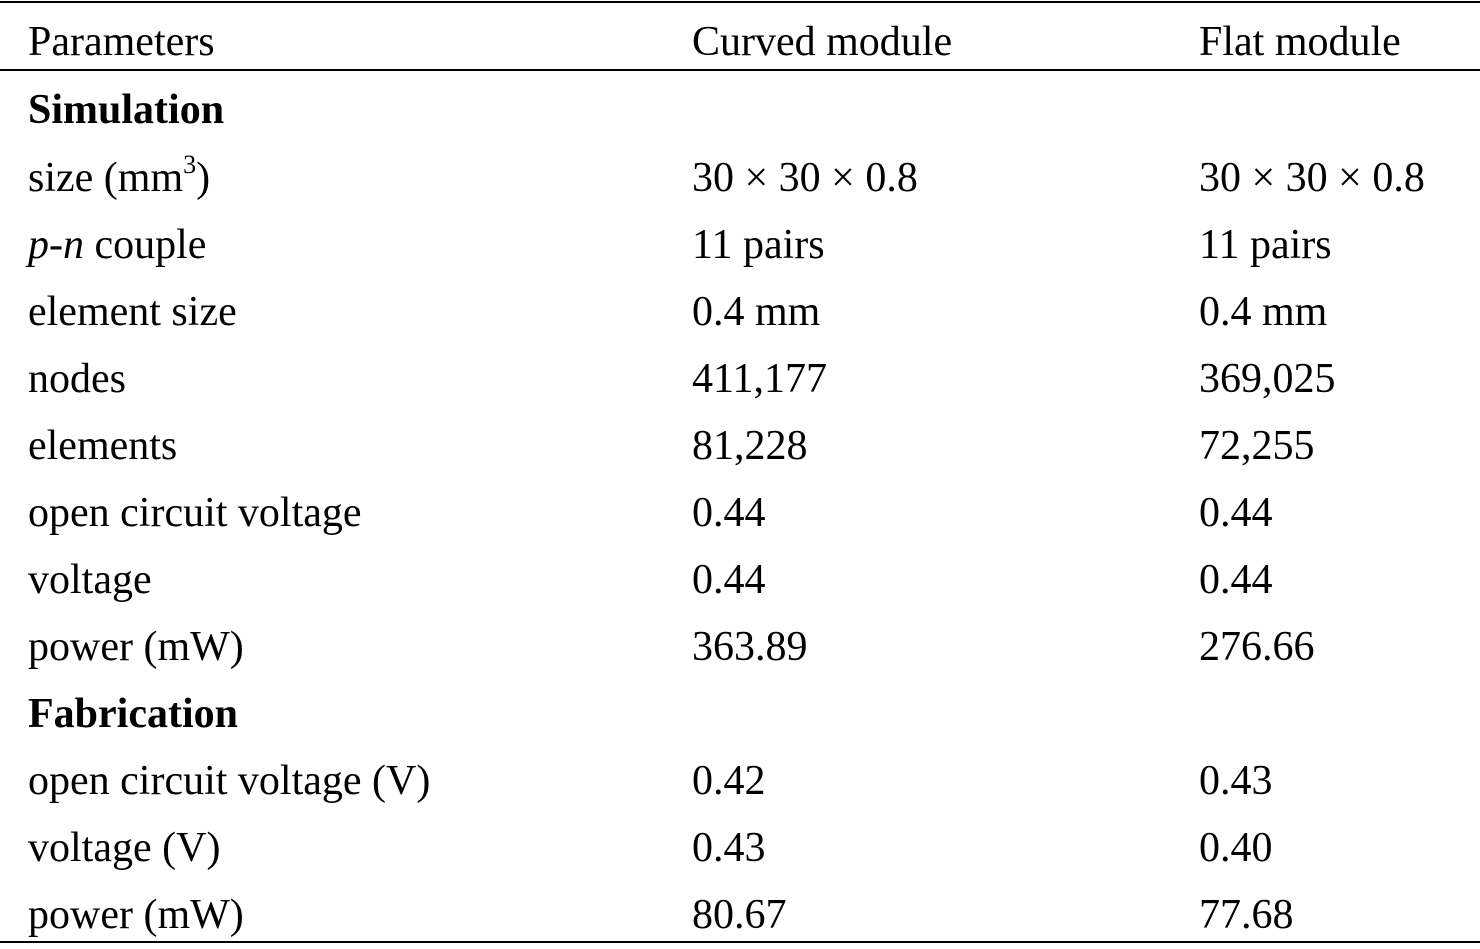  I want to click on flat-value: 0.4 mm, so click(1263, 312).